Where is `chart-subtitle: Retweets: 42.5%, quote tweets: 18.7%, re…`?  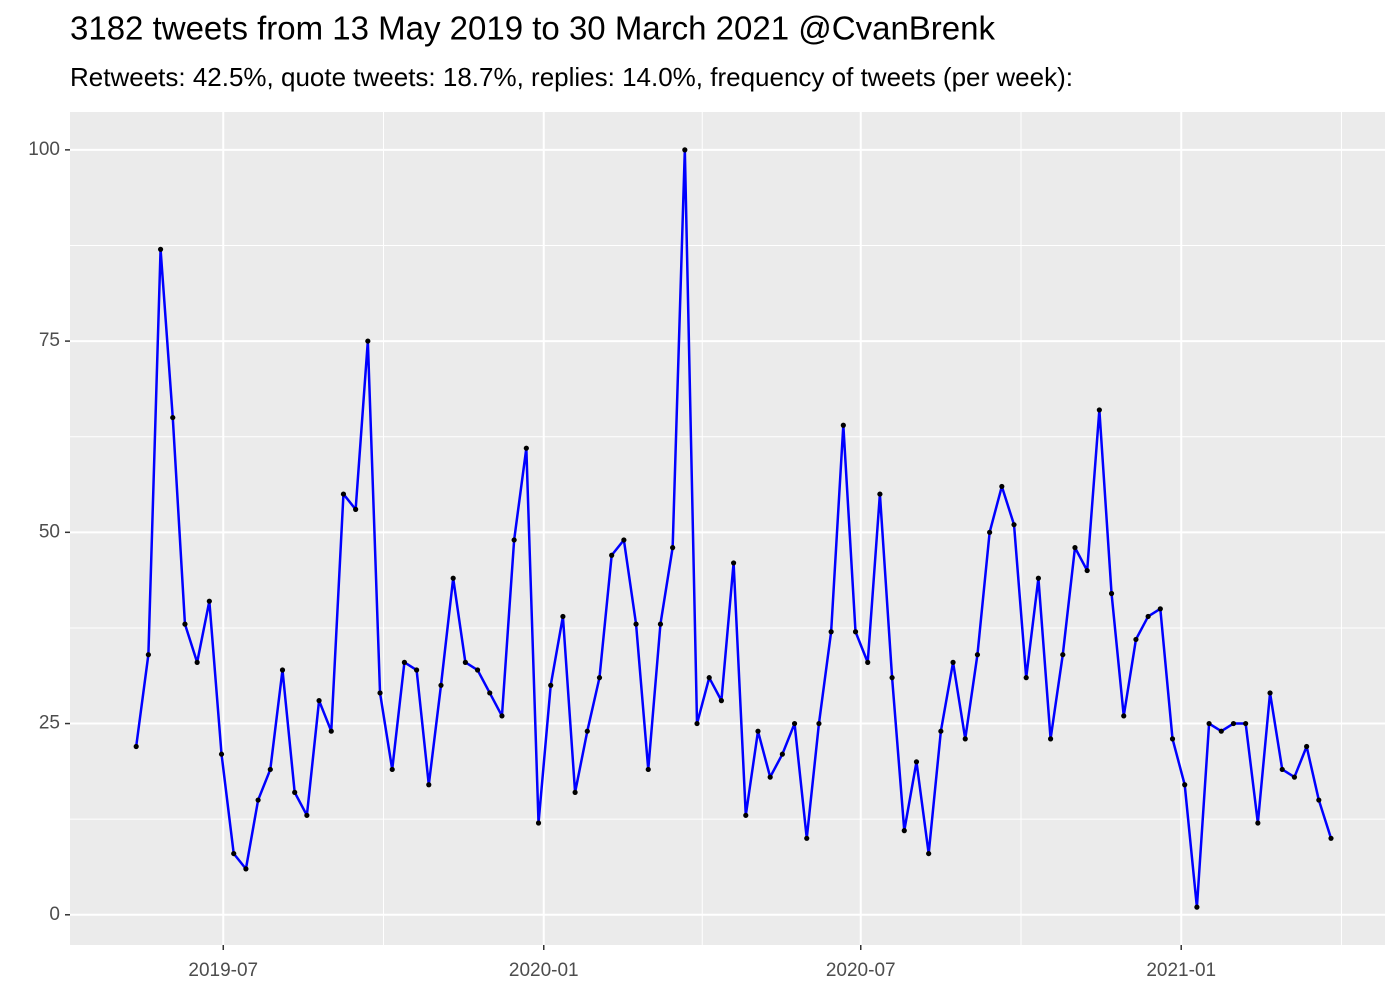
chart-subtitle: Retweets: 42.5%, quote tweets: 18.7%, re… is located at coordinates (571, 77).